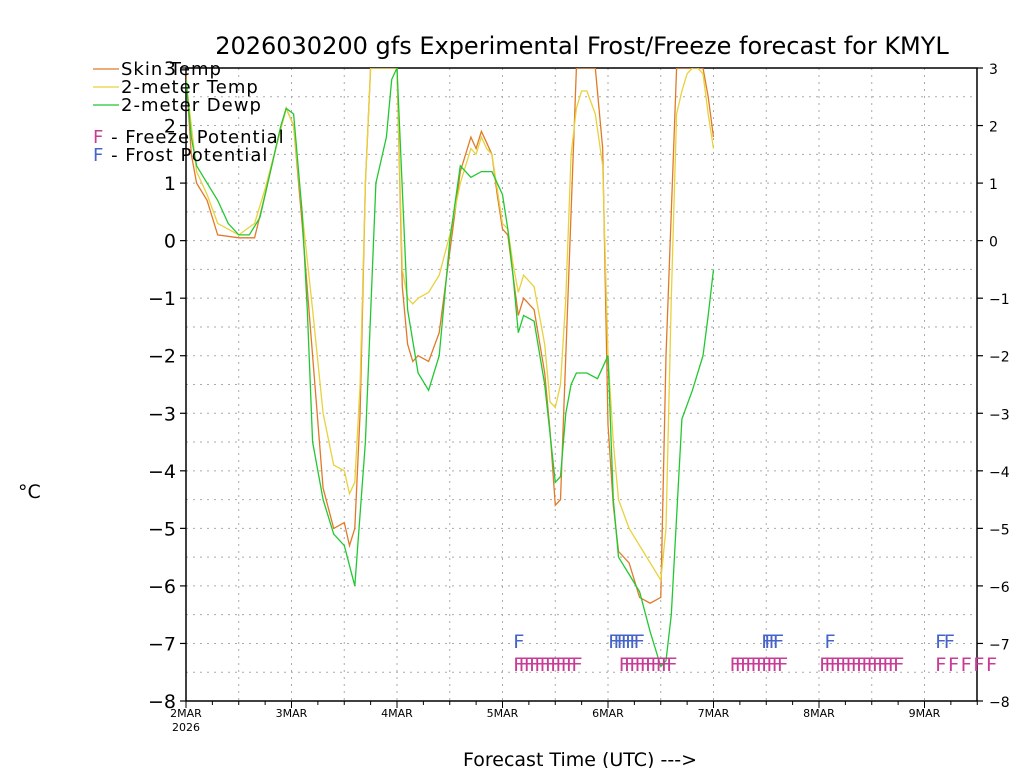 This screenshot has height=768, width=1024. What do you see at coordinates (999, 300) in the screenshot?
I see `y-tick-label-right: −1` at bounding box center [999, 300].